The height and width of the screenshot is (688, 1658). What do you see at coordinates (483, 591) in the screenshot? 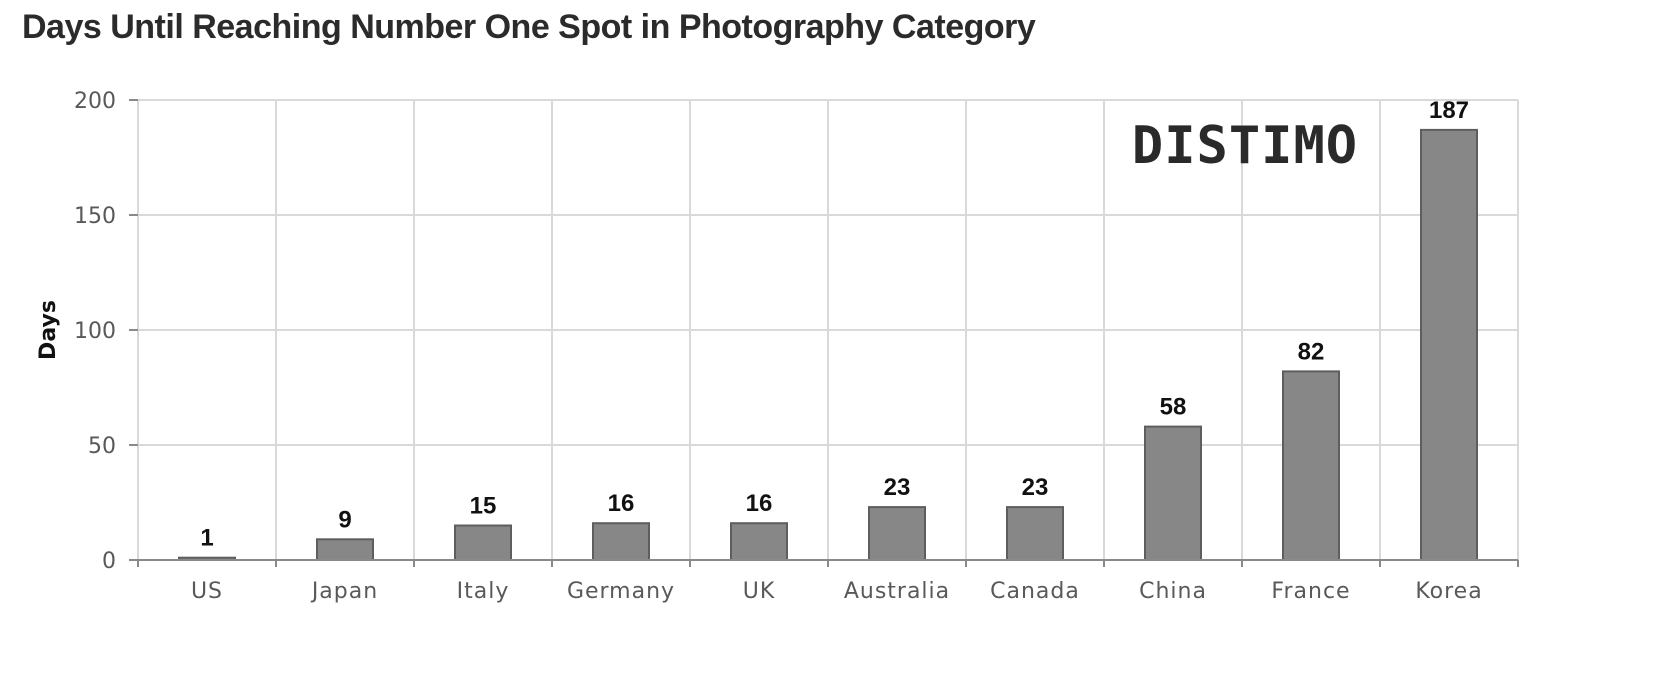
I see `x-tick-label: Italy` at bounding box center [483, 591].